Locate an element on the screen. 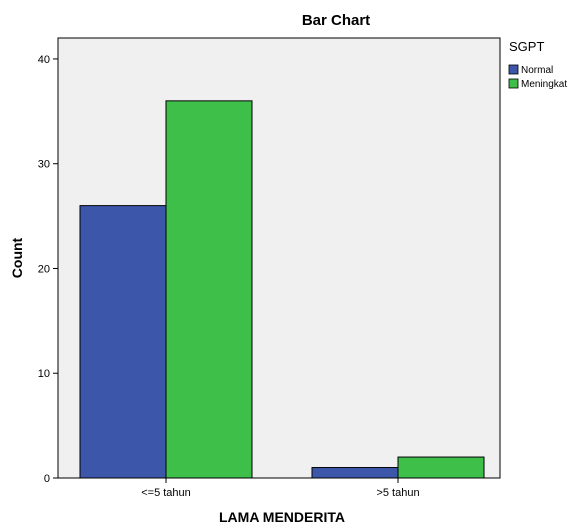 The height and width of the screenshot is (532, 576). legend: SGPT Normal Meningkat is located at coordinates (537, 64).